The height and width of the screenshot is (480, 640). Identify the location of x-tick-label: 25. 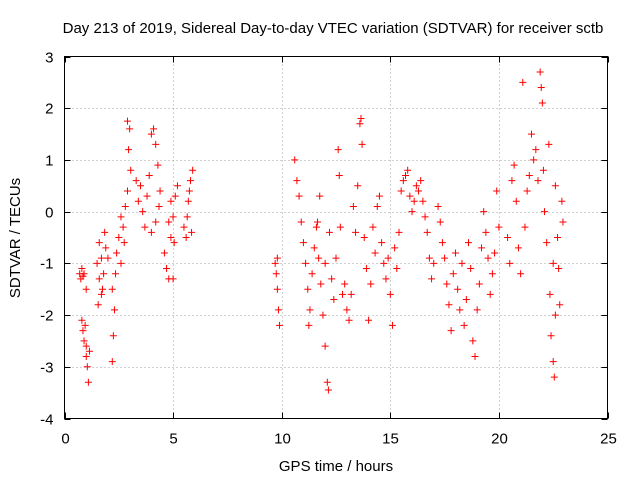
(608, 439).